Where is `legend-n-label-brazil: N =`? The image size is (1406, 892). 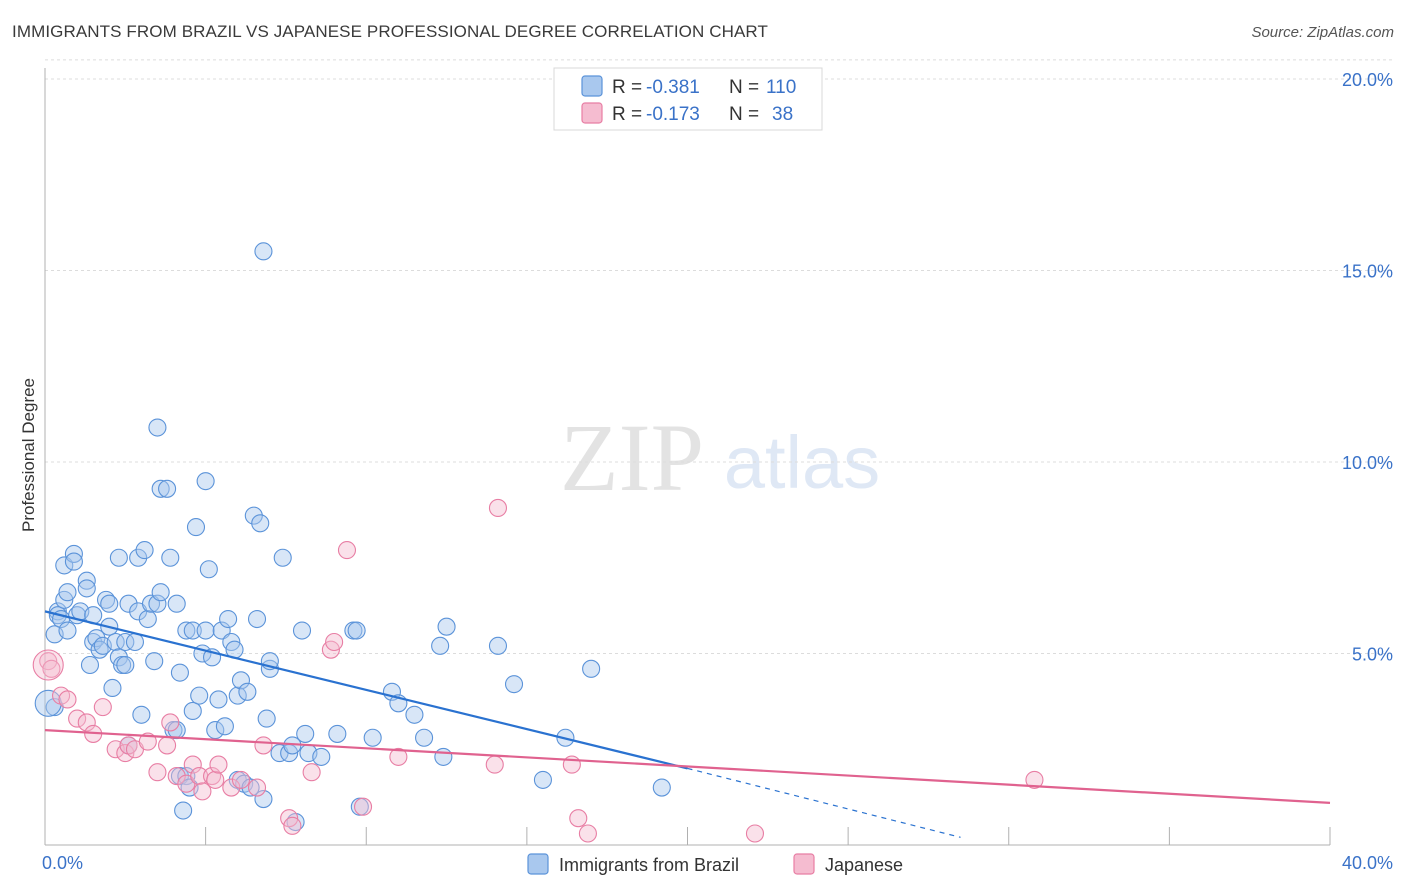 legend-n-label-brazil: N = is located at coordinates (744, 87).